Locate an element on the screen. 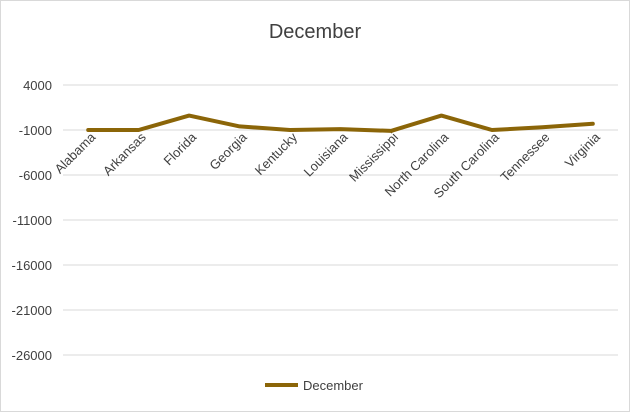 This screenshot has width=630, height=412. legend: December is located at coordinates (314, 385).